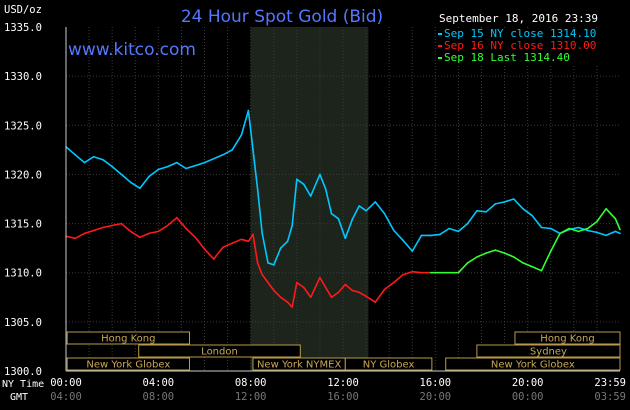 This screenshot has height=410, width=630. I want to click on y-tick-label: 1330.0, so click(23, 77).